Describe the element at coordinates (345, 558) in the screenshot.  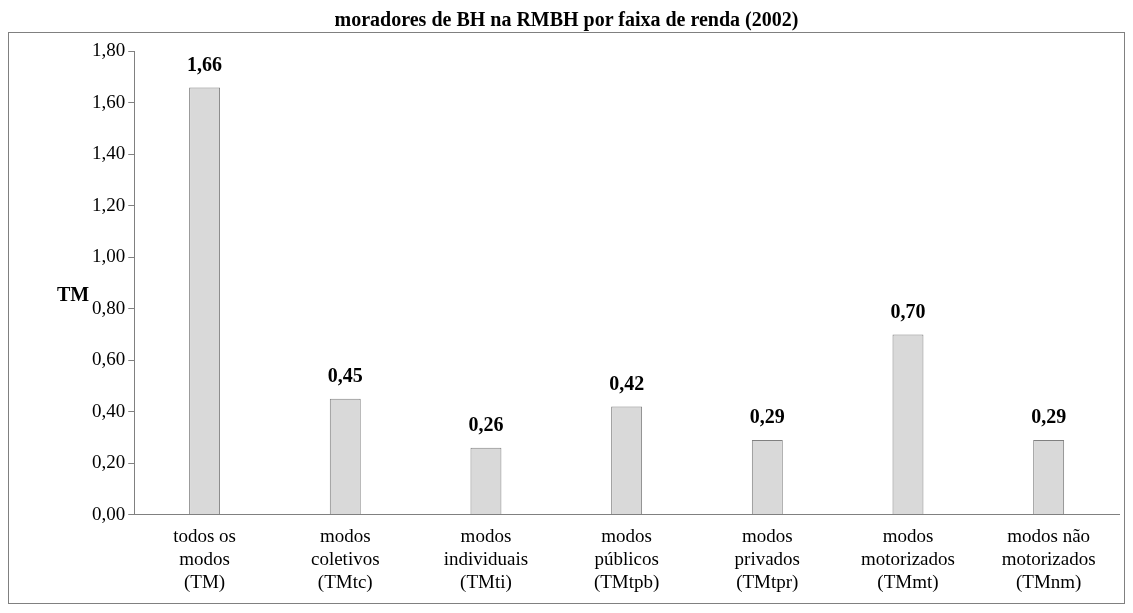
I see `x-tick-label: modos coletivos (TMtc)` at that location.